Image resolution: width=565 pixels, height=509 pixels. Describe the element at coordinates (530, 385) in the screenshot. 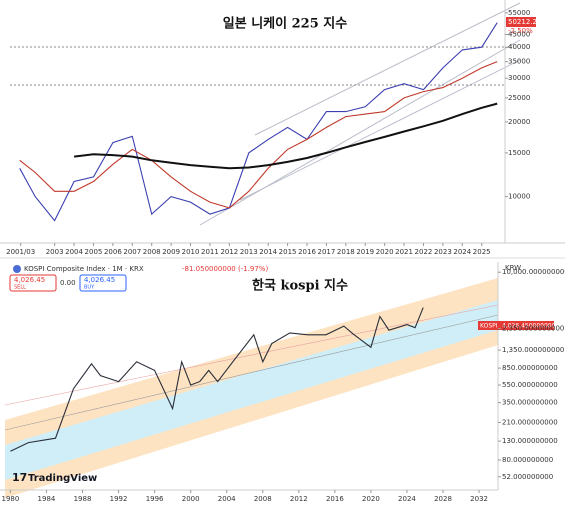

I see `y-tick-label: 550.000000000` at that location.